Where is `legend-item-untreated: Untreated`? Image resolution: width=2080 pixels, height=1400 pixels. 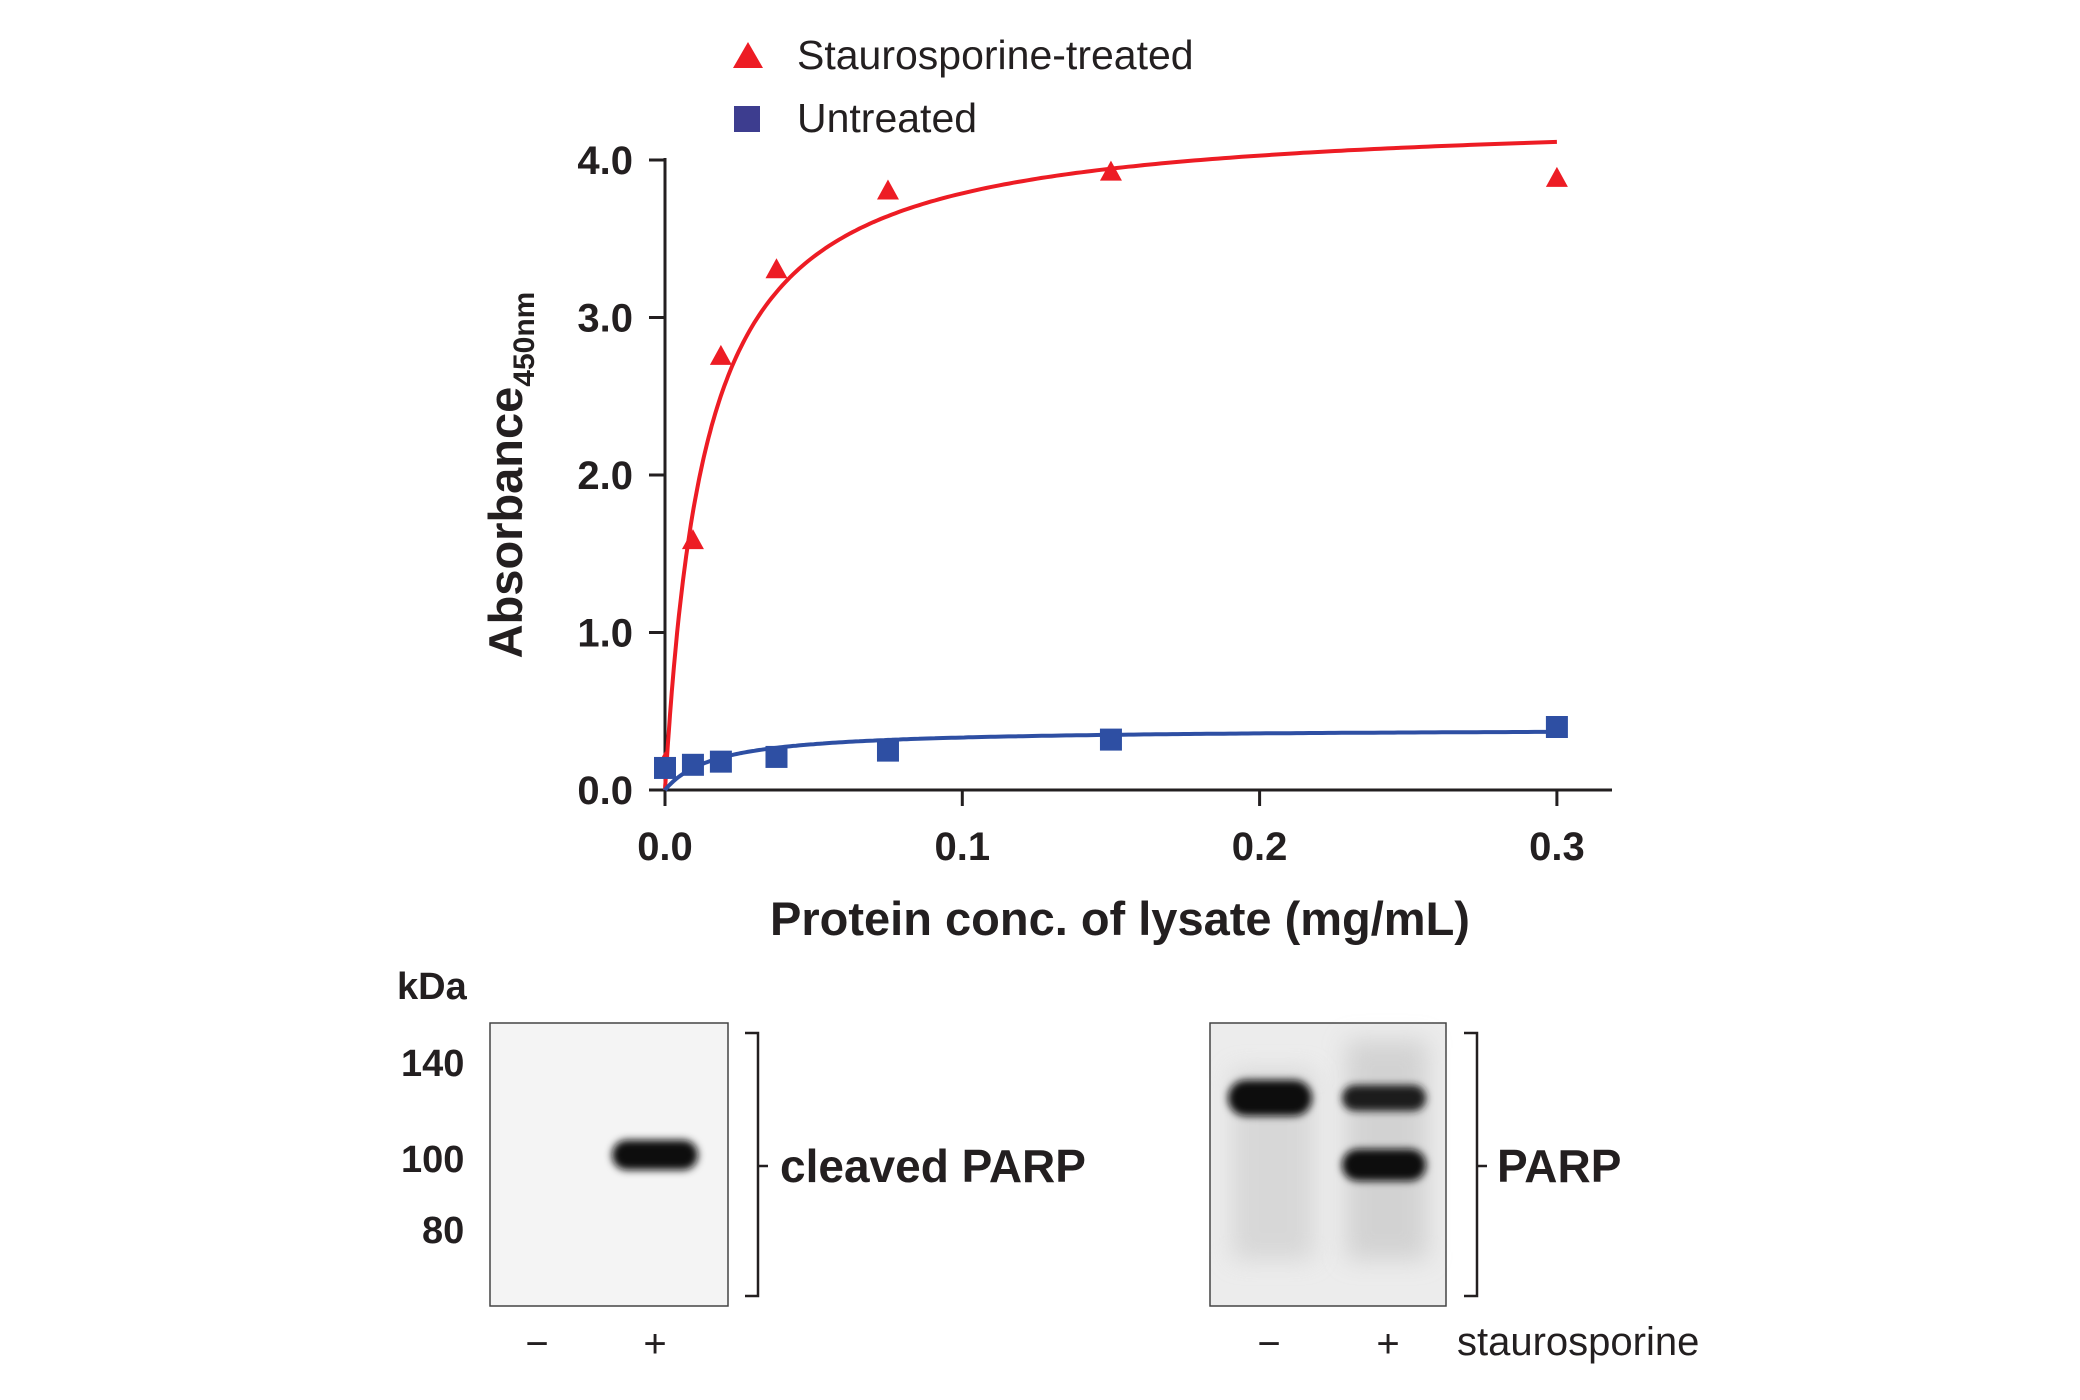
legend-item-untreated: Untreated is located at coordinates (855, 118).